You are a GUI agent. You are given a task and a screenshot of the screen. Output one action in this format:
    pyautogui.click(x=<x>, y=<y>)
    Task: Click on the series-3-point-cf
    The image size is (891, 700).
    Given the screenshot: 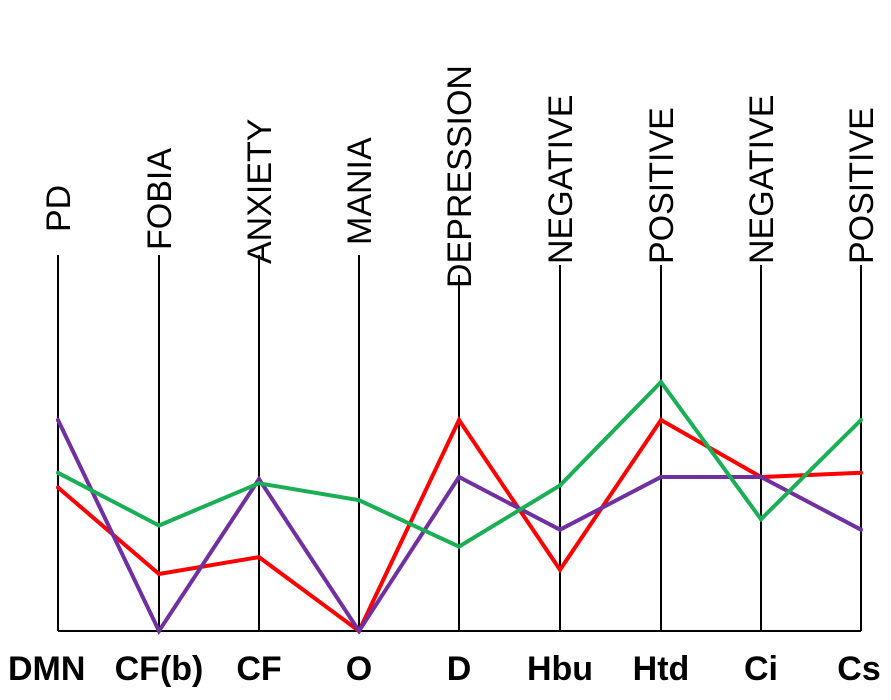 What is the action you would take?
    pyautogui.click(x=259, y=483)
    